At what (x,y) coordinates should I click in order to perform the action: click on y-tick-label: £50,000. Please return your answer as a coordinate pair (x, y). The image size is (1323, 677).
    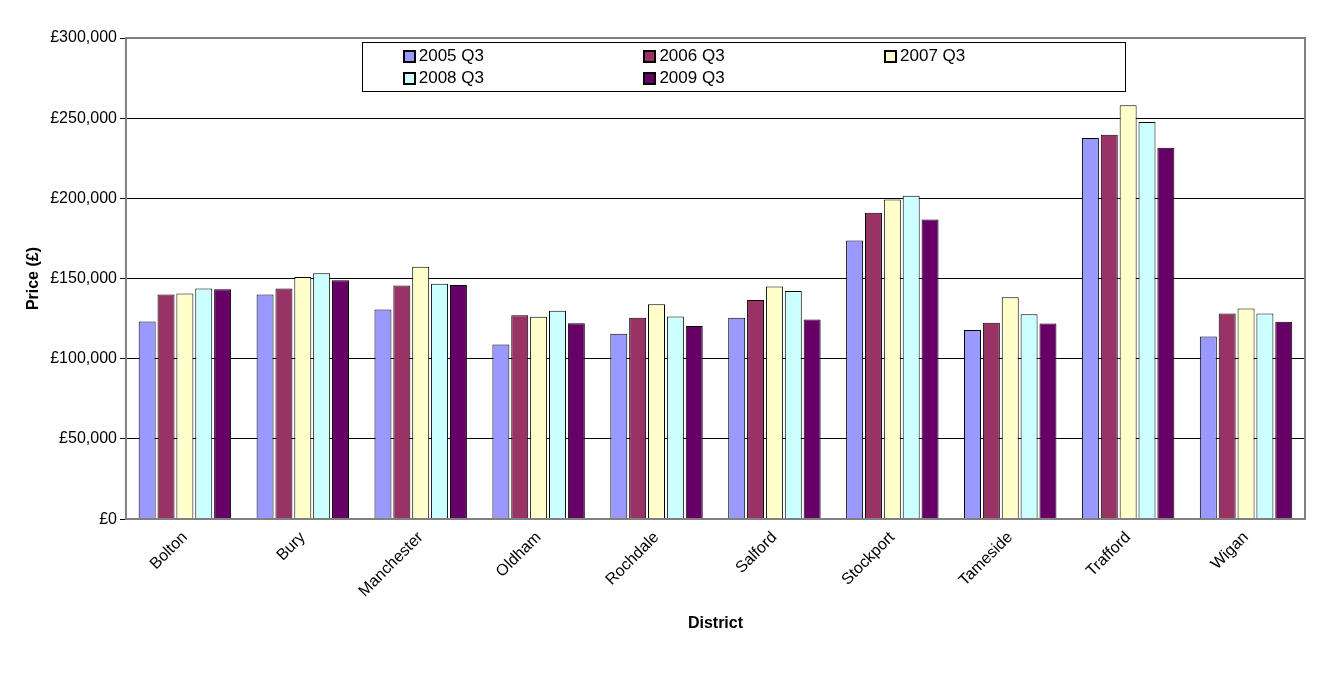
    Looking at the image, I should click on (88, 438).